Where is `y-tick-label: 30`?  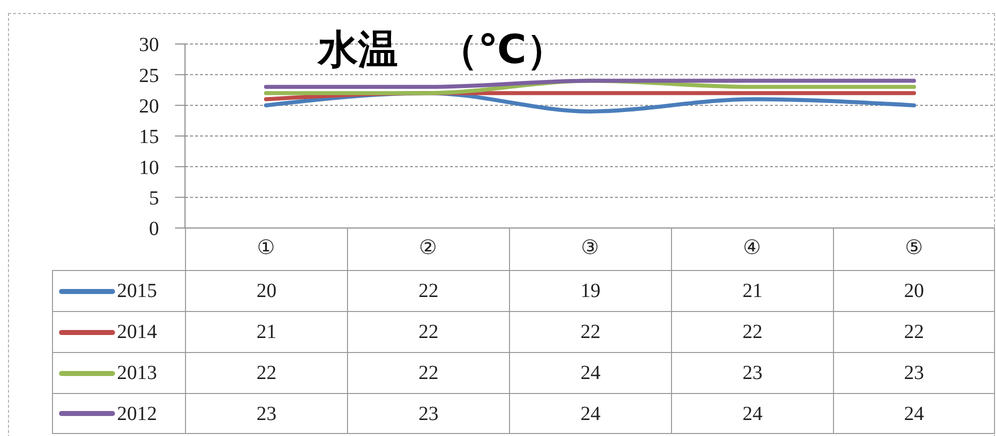
y-tick-label: 30 is located at coordinates (149, 45).